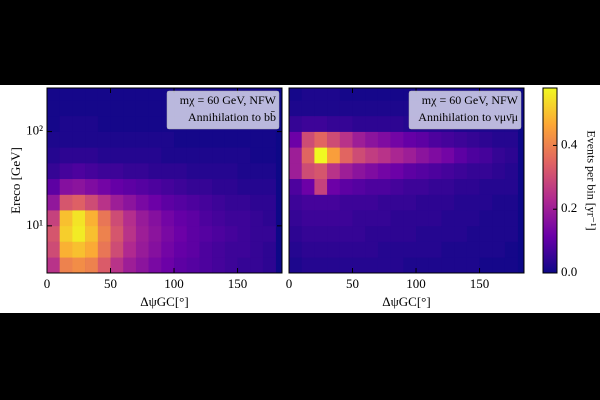 The width and height of the screenshot is (600, 400). Describe the element at coordinates (232, 117) in the screenshot. I see `annotation: Annihilation to bb̄` at that location.